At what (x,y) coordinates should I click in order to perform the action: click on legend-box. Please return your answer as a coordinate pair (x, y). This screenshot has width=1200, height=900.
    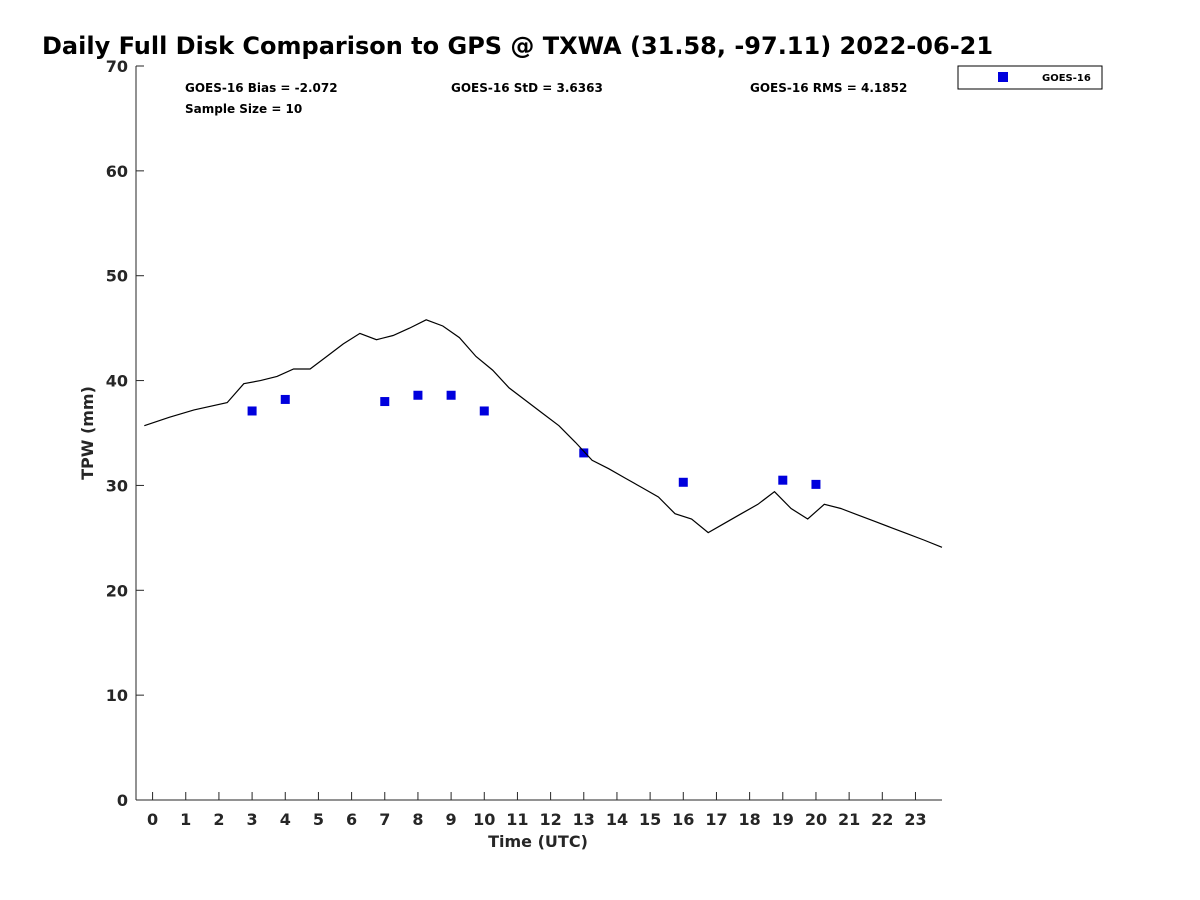
    Looking at the image, I should click on (1030, 77).